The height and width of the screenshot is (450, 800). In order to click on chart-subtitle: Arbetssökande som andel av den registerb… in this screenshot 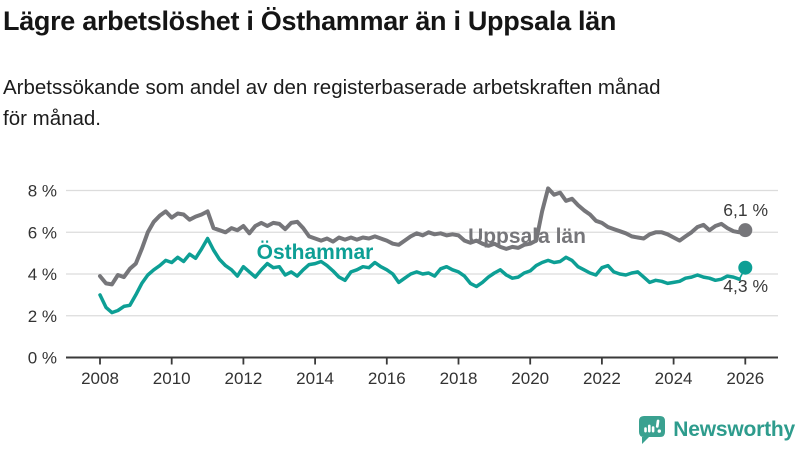, I will do `click(399, 103)`.